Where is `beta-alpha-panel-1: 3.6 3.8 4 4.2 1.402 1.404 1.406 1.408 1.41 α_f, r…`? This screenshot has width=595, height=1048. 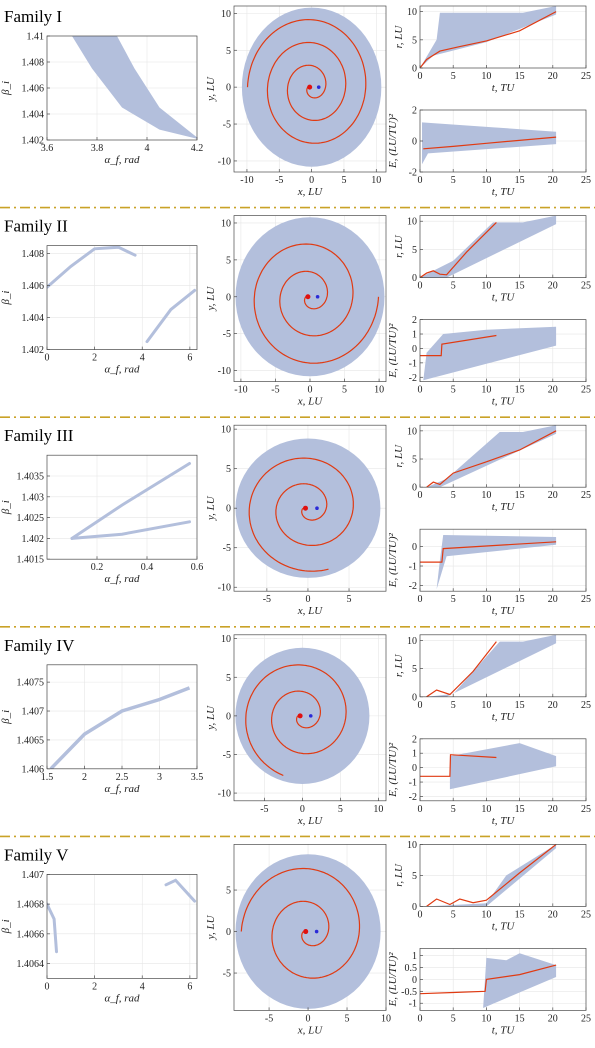 beta-alpha-panel-1: 3.6 3.8 4 4.2 1.402 1.404 1.406 1.408 1.41 α_f, r… is located at coordinates (101, 99).